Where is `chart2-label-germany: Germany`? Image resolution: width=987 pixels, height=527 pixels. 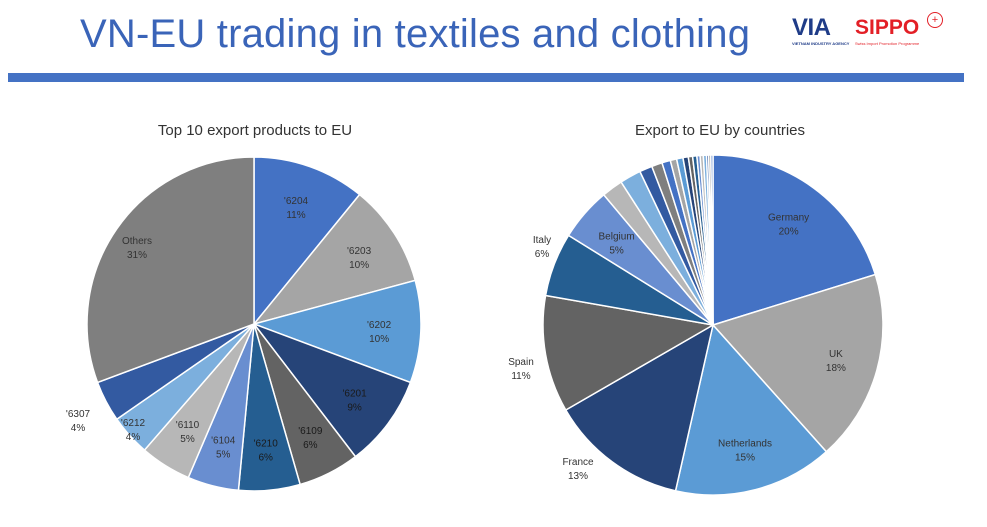 chart2-label-germany: Germany is located at coordinates (788, 217).